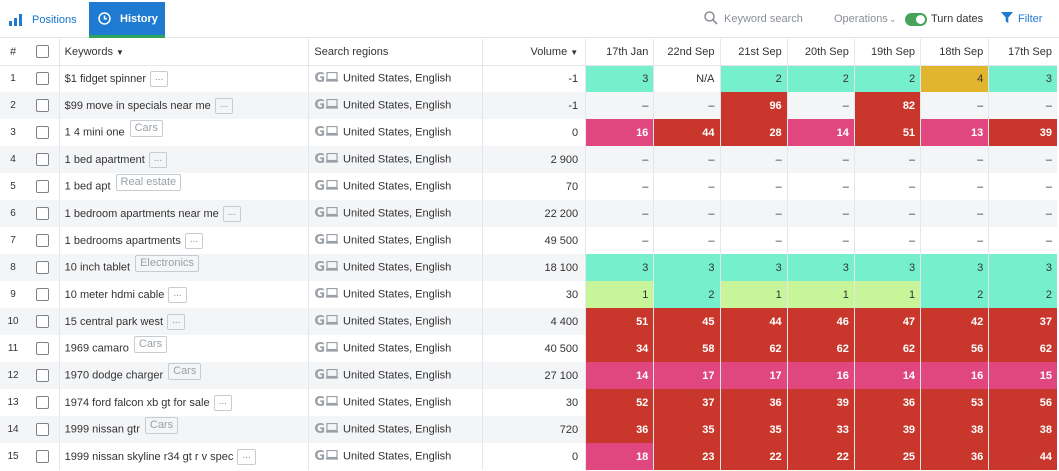 The height and width of the screenshot is (471, 1059). Describe the element at coordinates (820, 348) in the screenshot. I see `position-cell: 62` at that location.